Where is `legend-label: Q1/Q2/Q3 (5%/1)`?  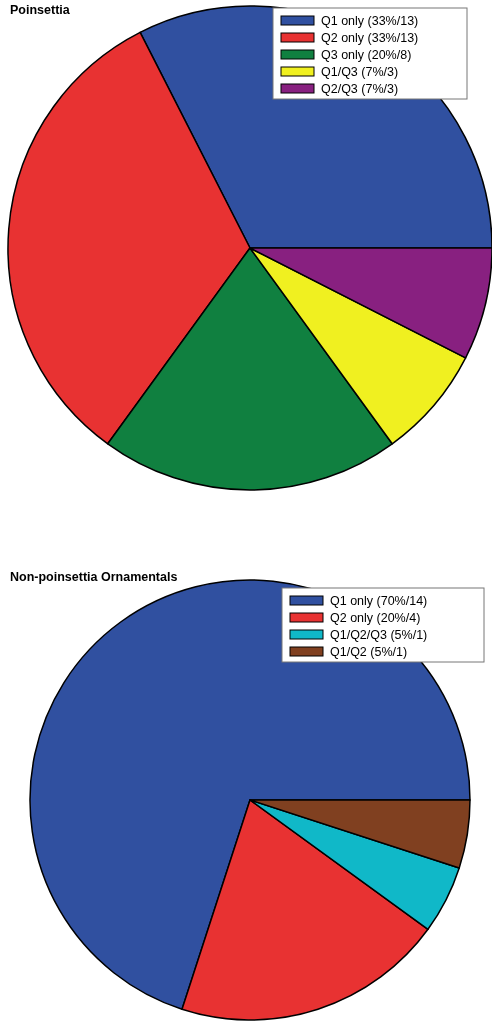
legend-label: Q1/Q2/Q3 (5%/1) is located at coordinates (379, 635).